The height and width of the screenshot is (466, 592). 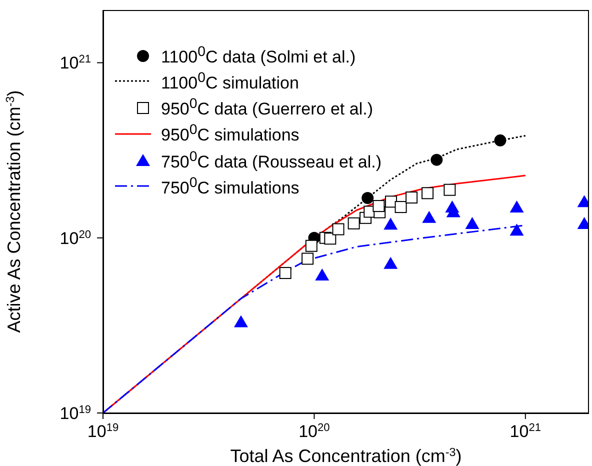 What do you see at coordinates (75, 238) in the screenshot?
I see `y-tick-label: 10$^{20}$` at bounding box center [75, 238].